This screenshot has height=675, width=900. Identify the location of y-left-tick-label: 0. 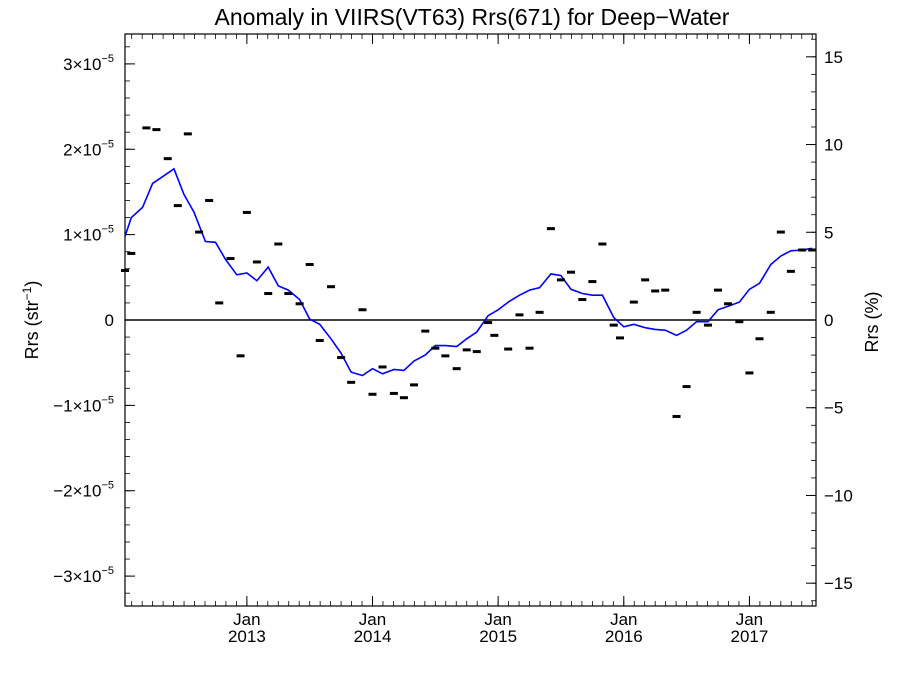
(109, 320).